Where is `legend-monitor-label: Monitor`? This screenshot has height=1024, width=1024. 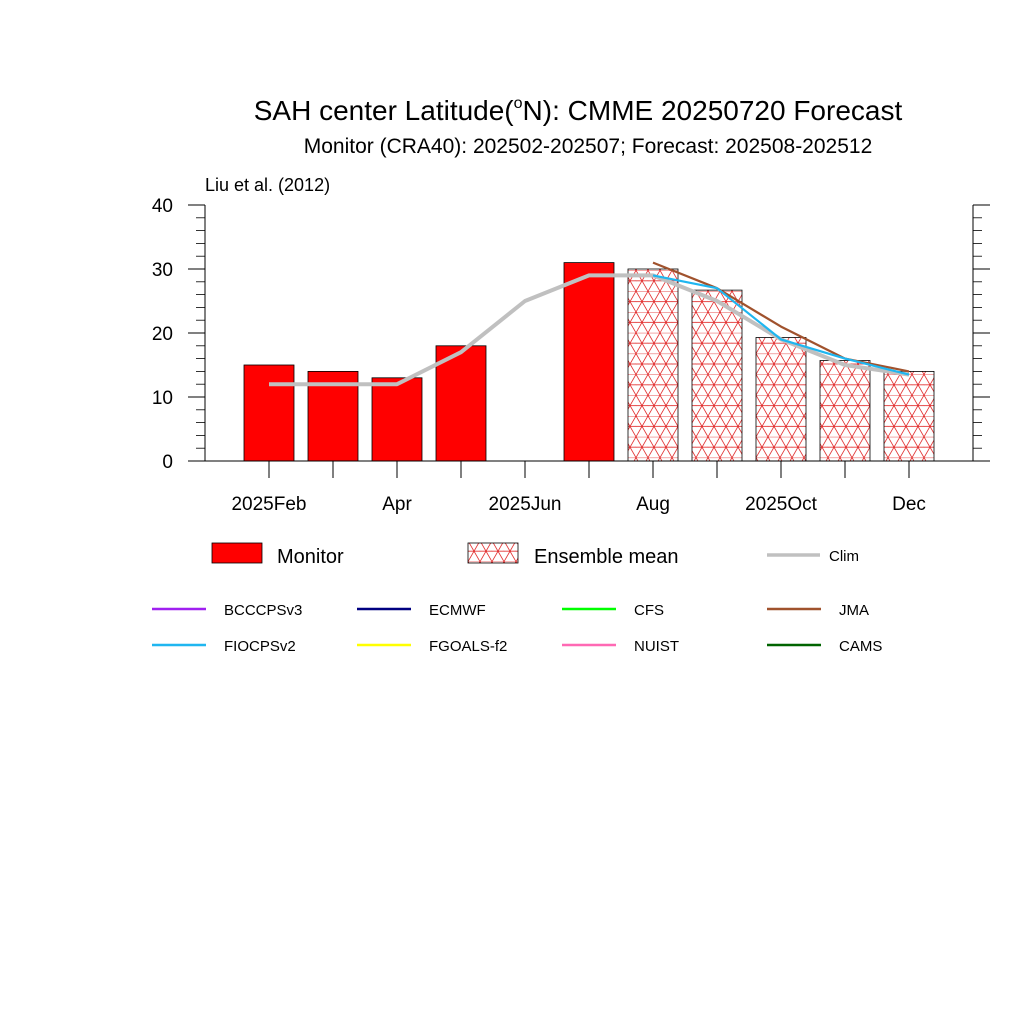 legend-monitor-label: Monitor is located at coordinates (310, 557).